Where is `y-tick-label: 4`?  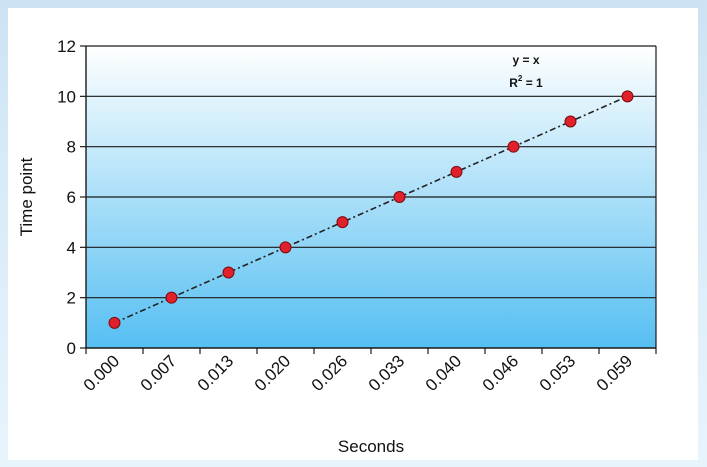 y-tick-label: 4 is located at coordinates (71, 247).